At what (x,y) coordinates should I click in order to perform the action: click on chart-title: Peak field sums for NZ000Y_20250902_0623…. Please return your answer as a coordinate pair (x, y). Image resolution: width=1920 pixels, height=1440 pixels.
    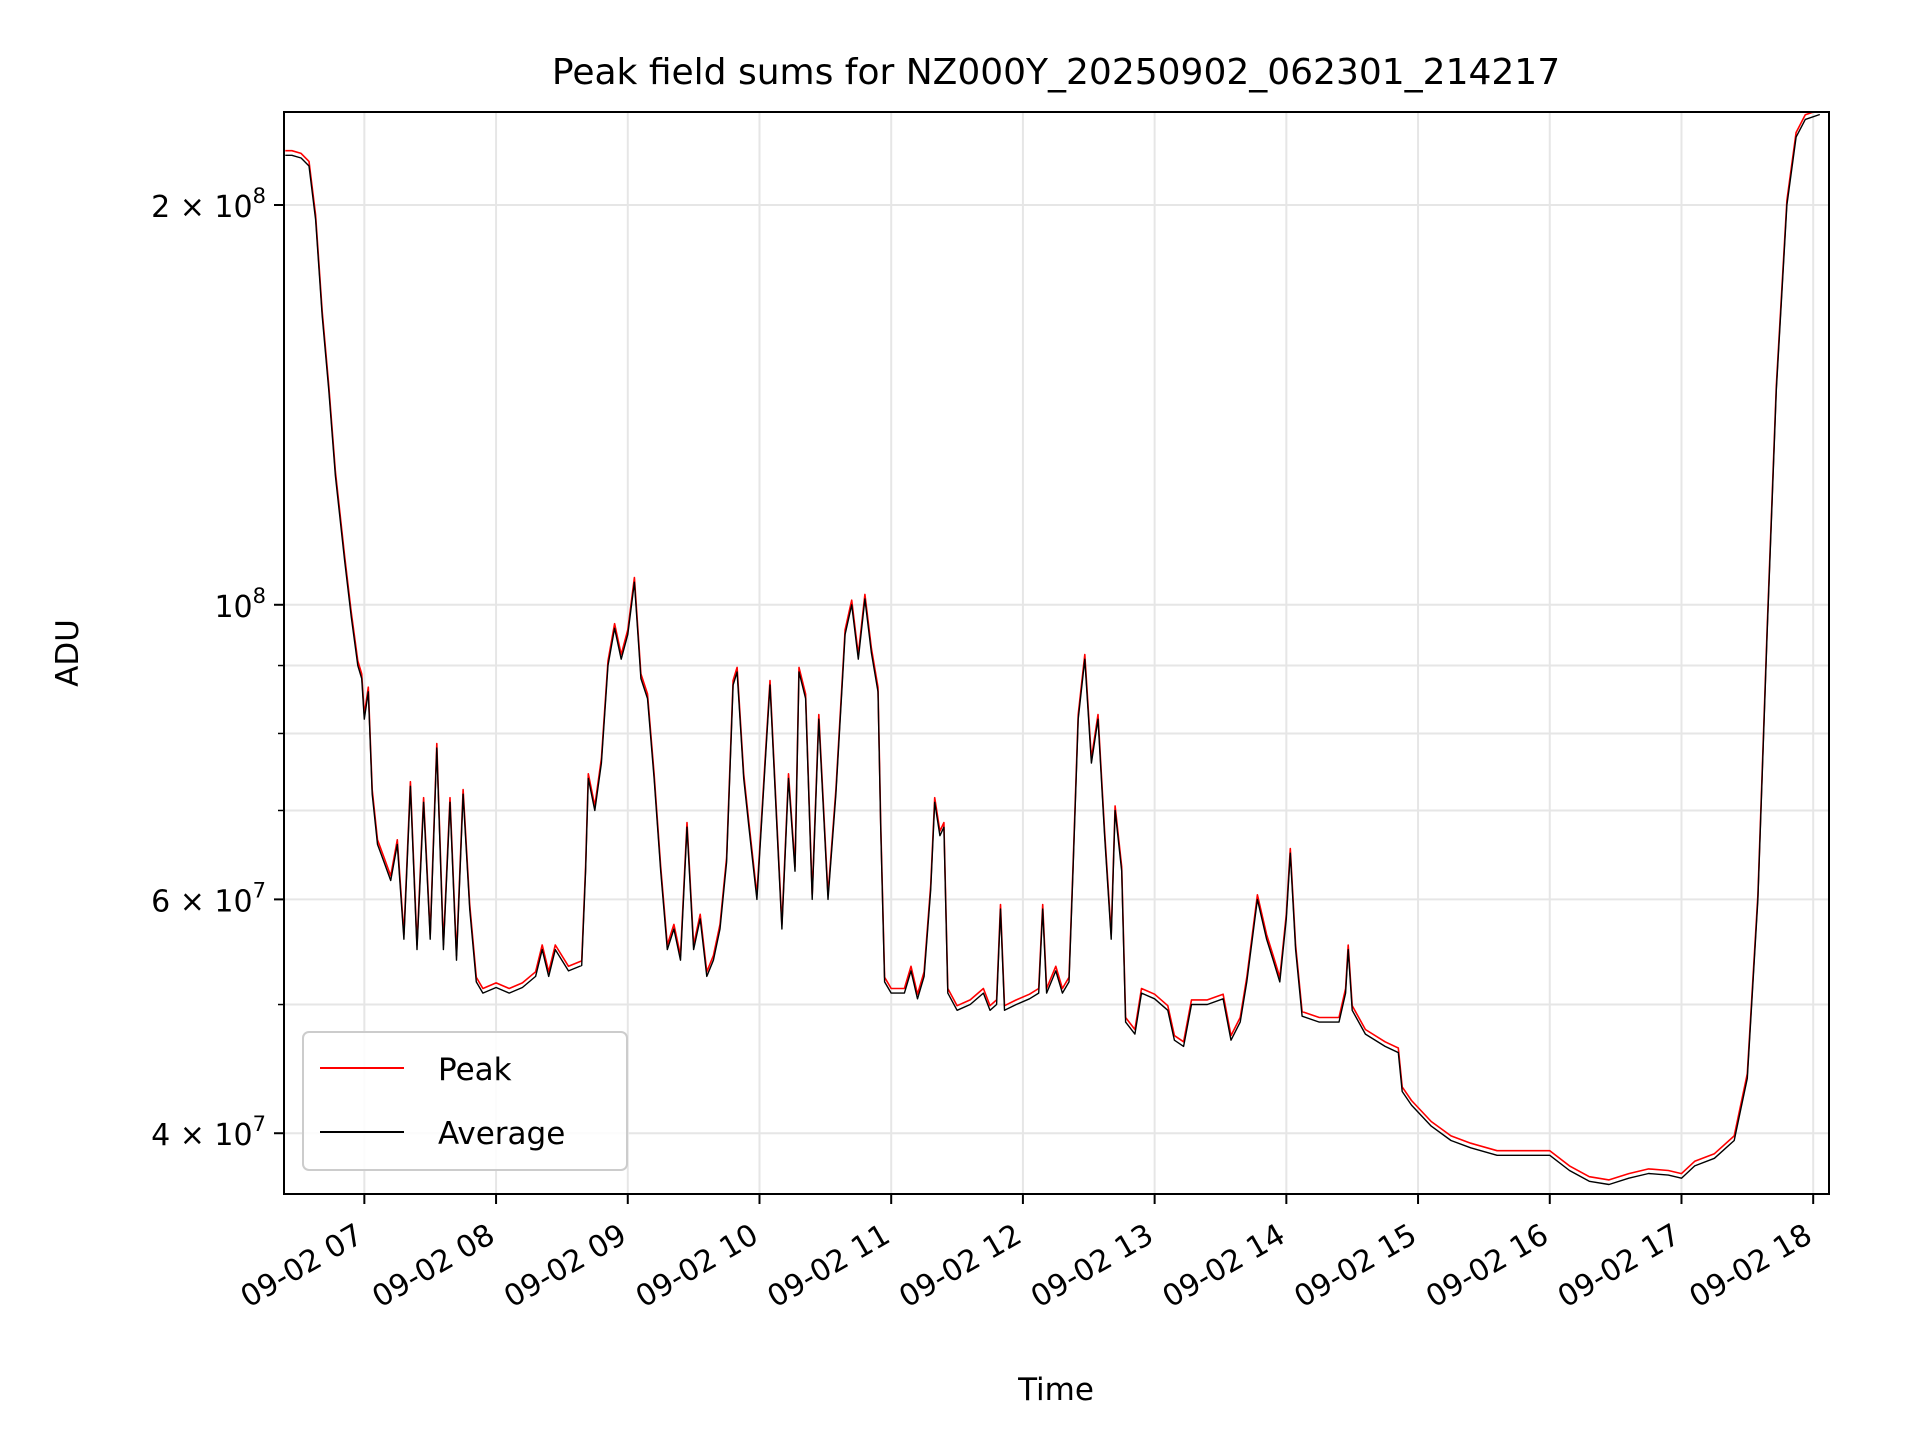
    Looking at the image, I should click on (1056, 72).